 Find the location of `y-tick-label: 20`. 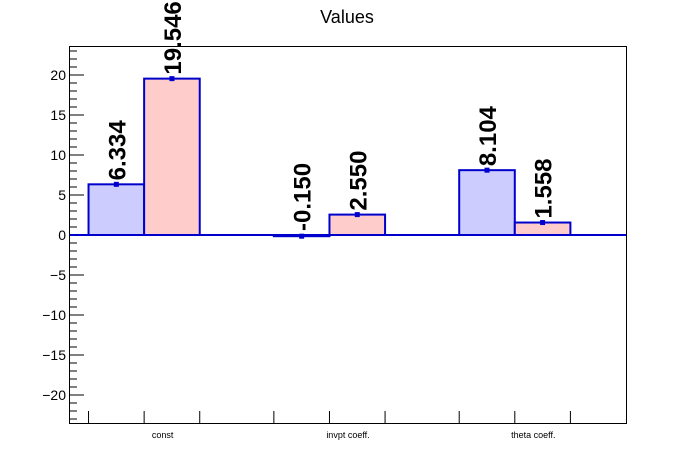

y-tick-label: 20 is located at coordinates (58, 75).